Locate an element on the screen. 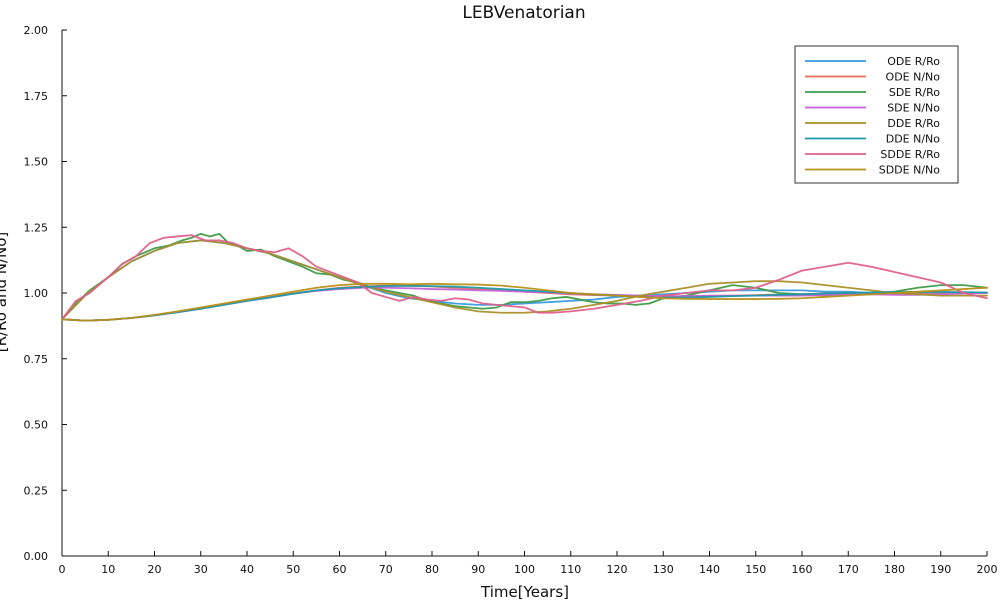  legend-label: ODE R/Ro is located at coordinates (913, 61).